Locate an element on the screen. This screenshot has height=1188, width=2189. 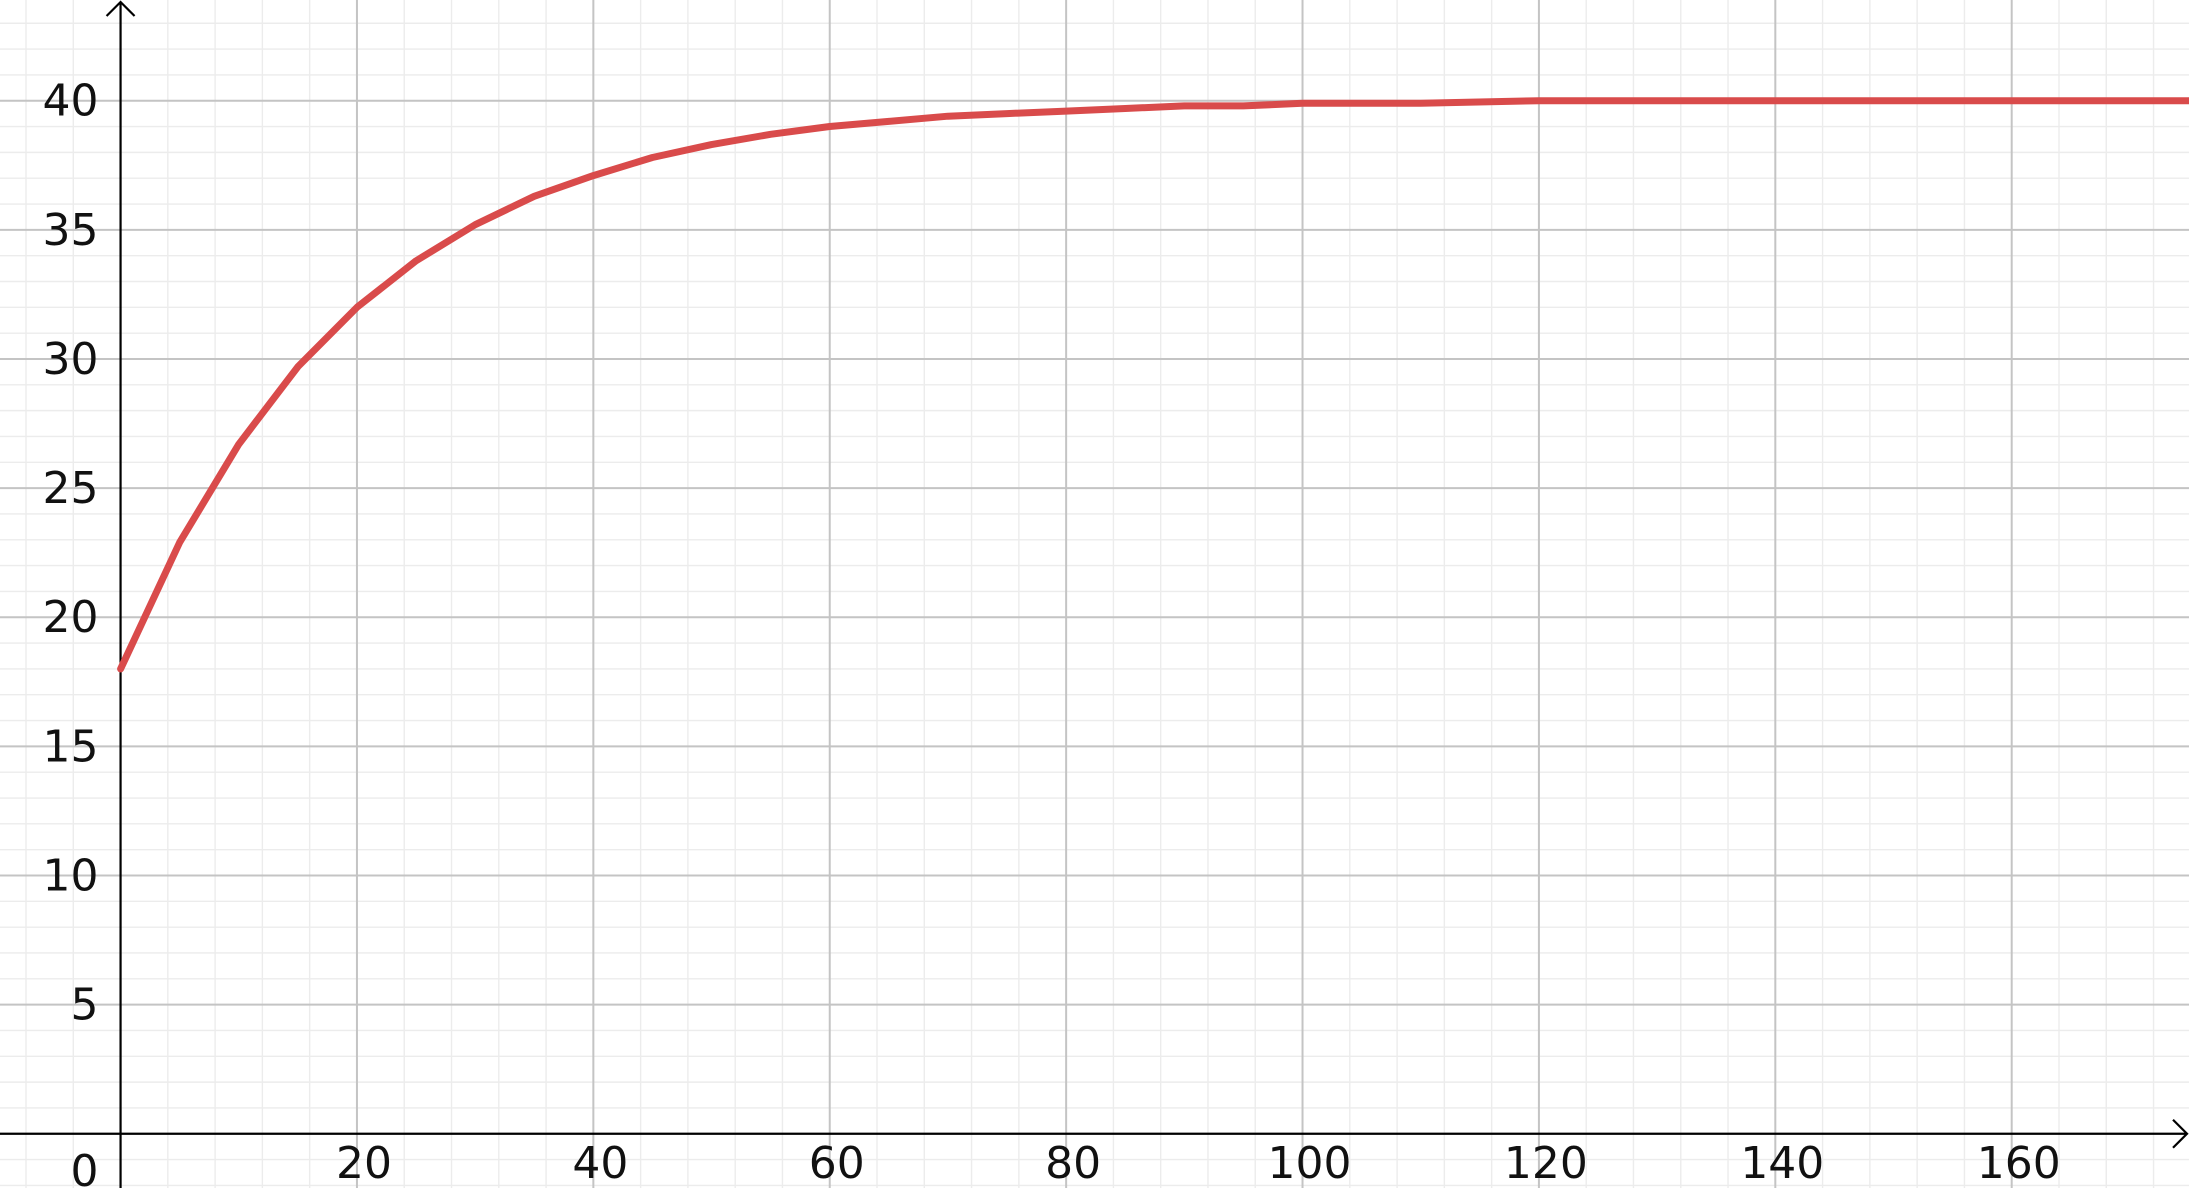
y-tick-label: 15 is located at coordinates (71, 746).